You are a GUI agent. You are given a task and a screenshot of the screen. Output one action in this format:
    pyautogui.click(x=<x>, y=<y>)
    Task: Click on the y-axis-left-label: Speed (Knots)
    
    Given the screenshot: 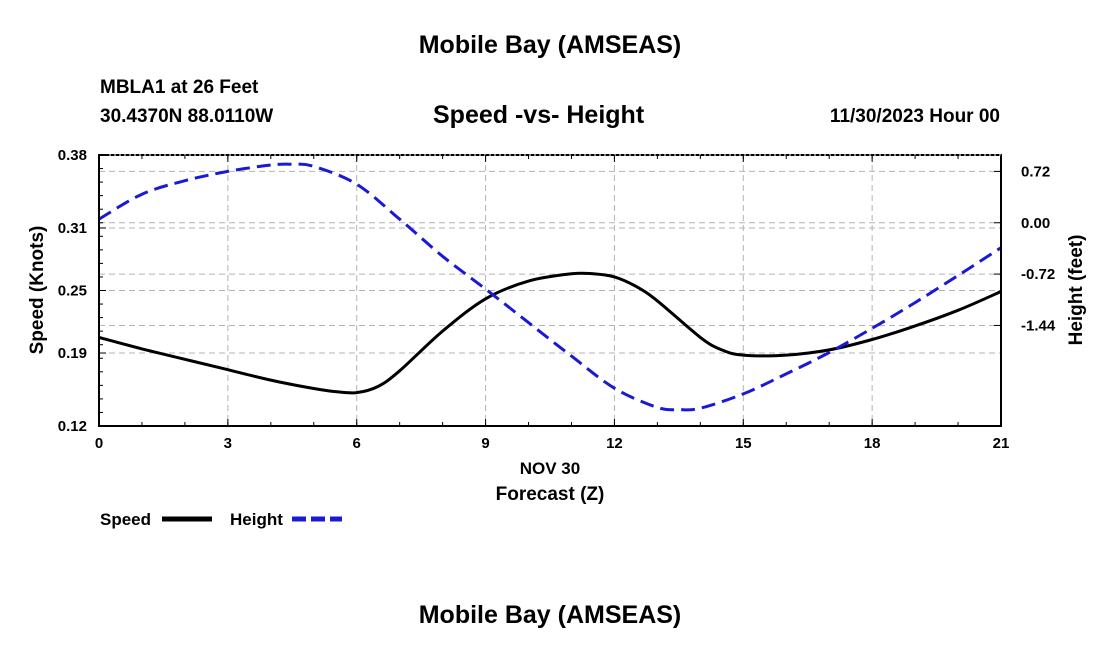 What is the action you would take?
    pyautogui.click(x=37, y=290)
    